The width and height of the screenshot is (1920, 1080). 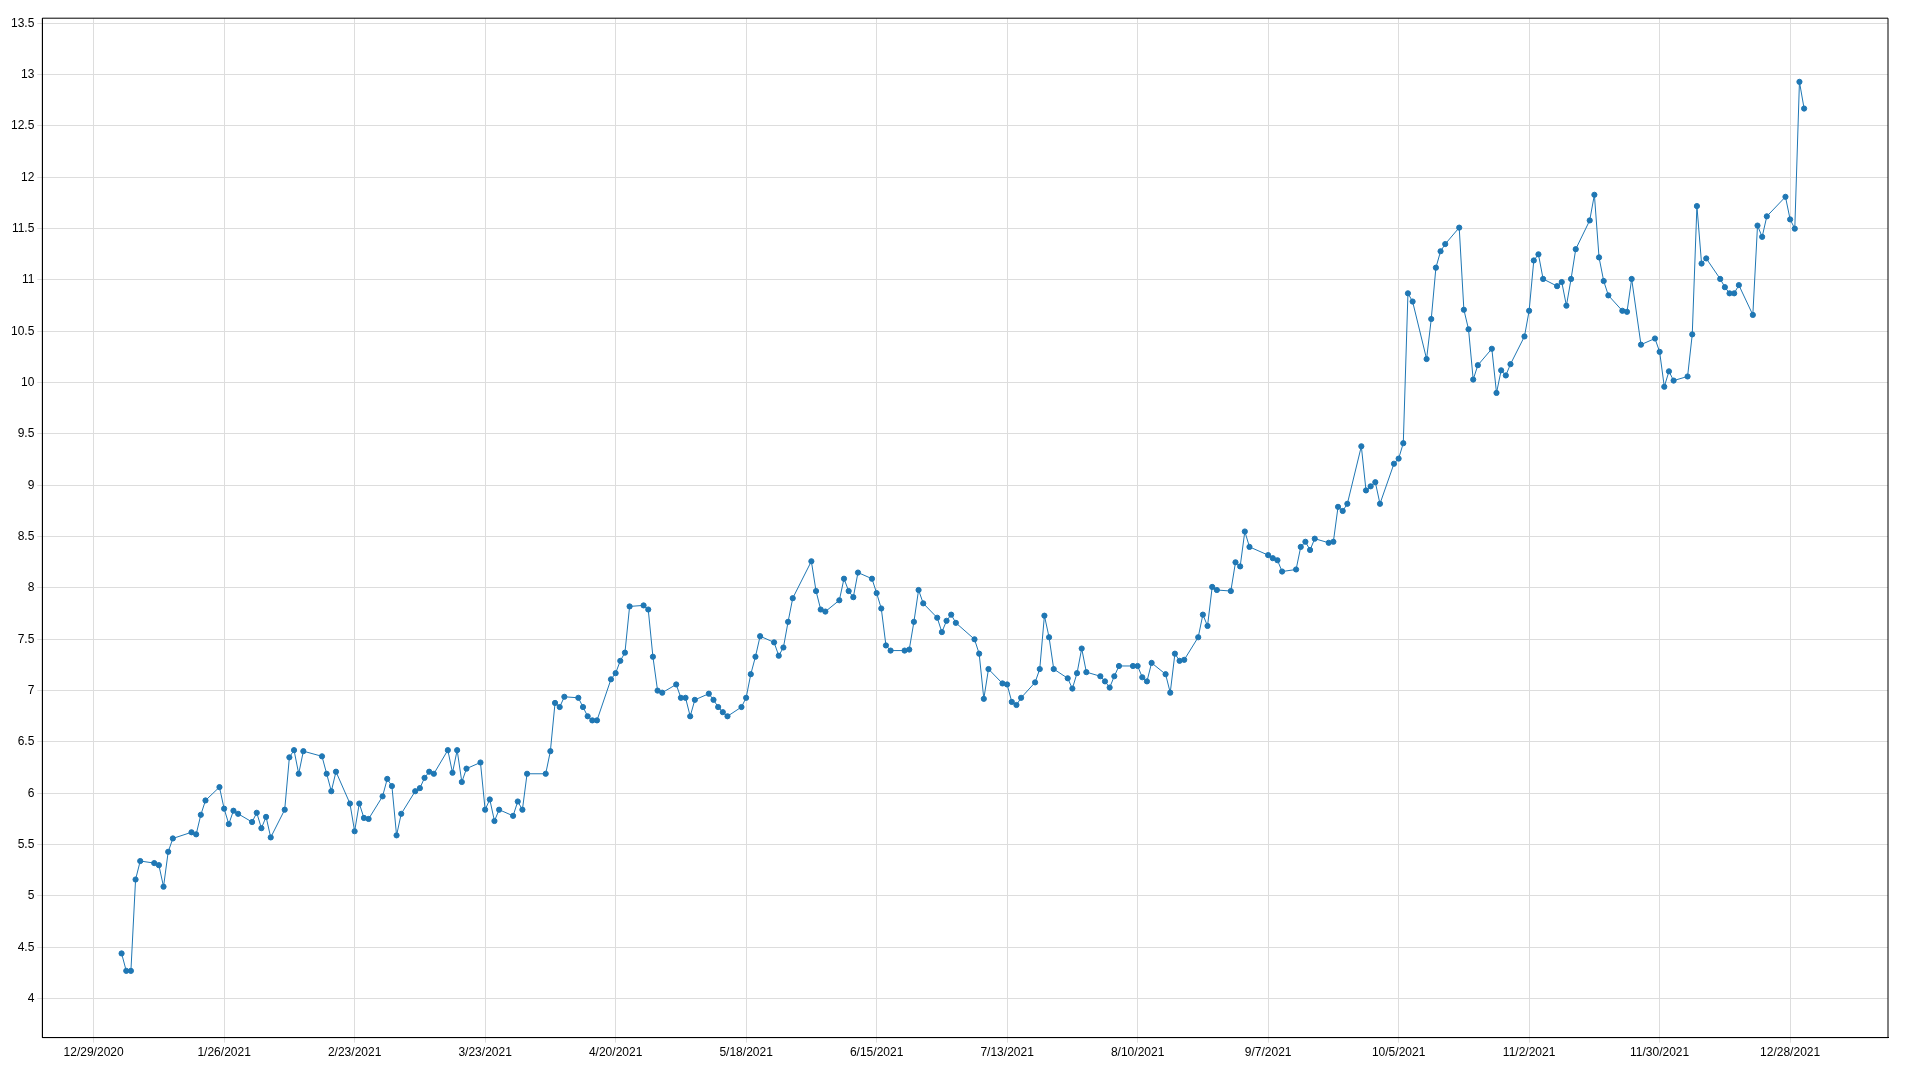 I want to click on x-tick-label: 12/28/2021, so click(x=1790, y=1052).